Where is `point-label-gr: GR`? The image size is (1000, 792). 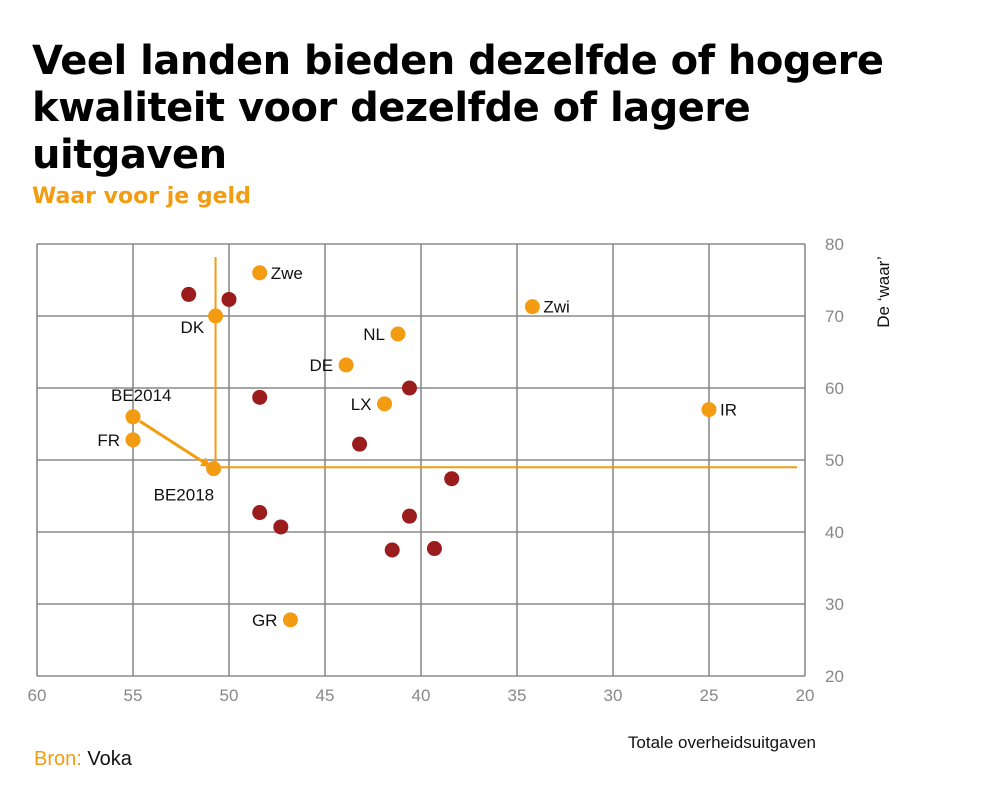
point-label-gr: GR is located at coordinates (265, 620).